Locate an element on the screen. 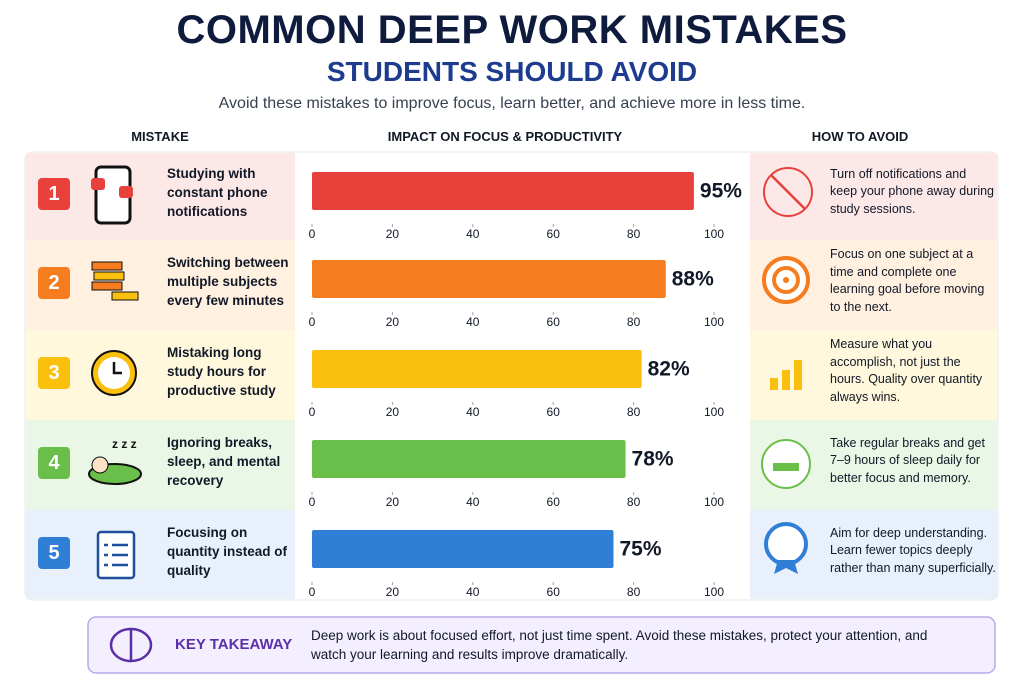 This screenshot has height=683, width=1024. row-number: 1 is located at coordinates (54, 194).